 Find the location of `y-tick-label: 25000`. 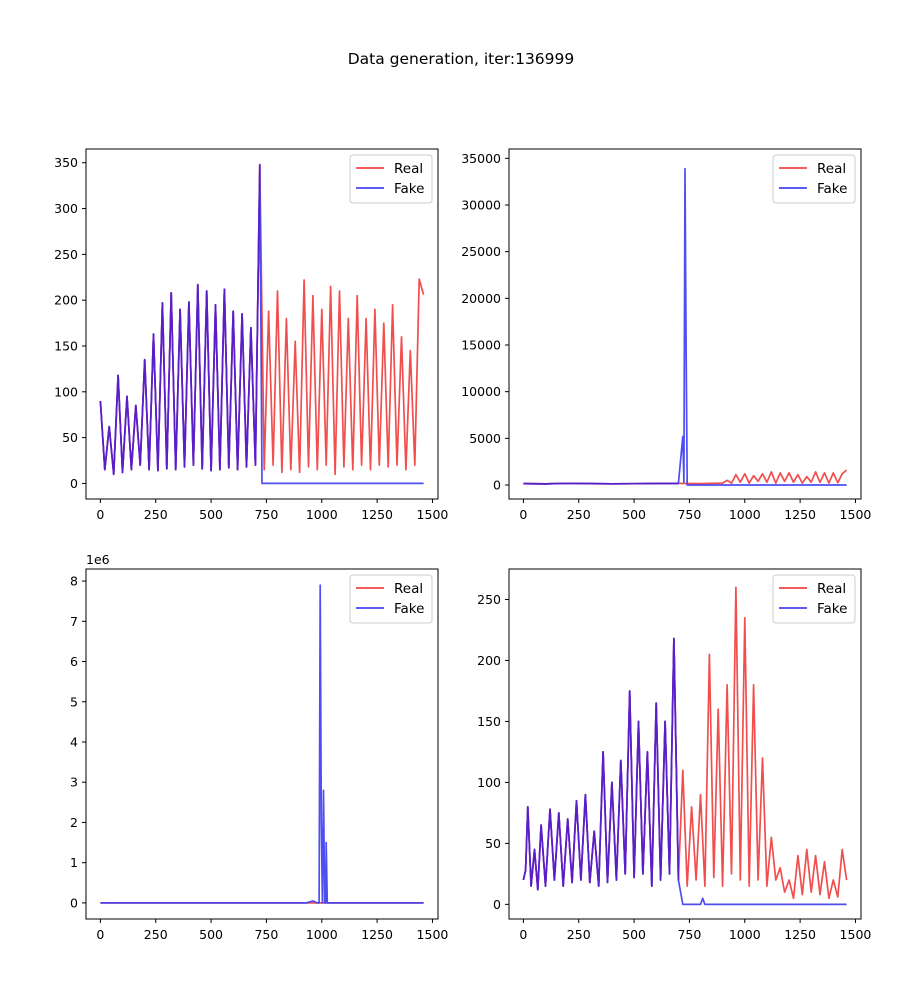

y-tick-label: 25000 is located at coordinates (481, 251).